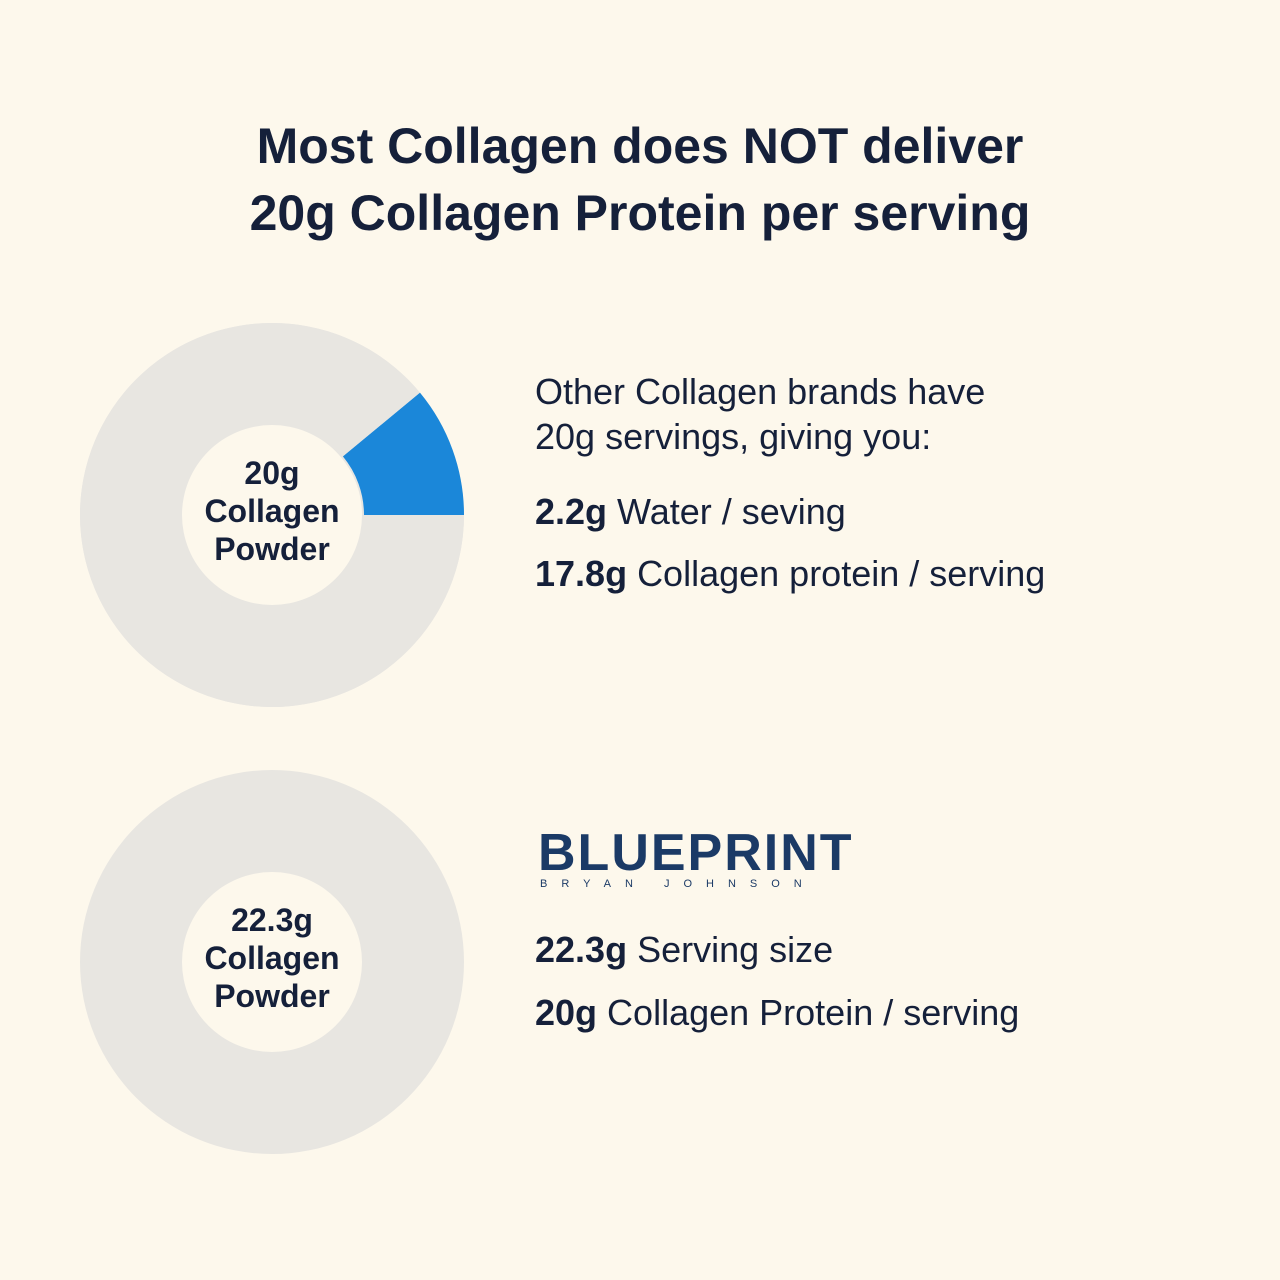 Image resolution: width=1280 pixels, height=1280 pixels. What do you see at coordinates (733, 436) in the screenshot?
I see `intro-line: 20g servings, giving you:` at bounding box center [733, 436].